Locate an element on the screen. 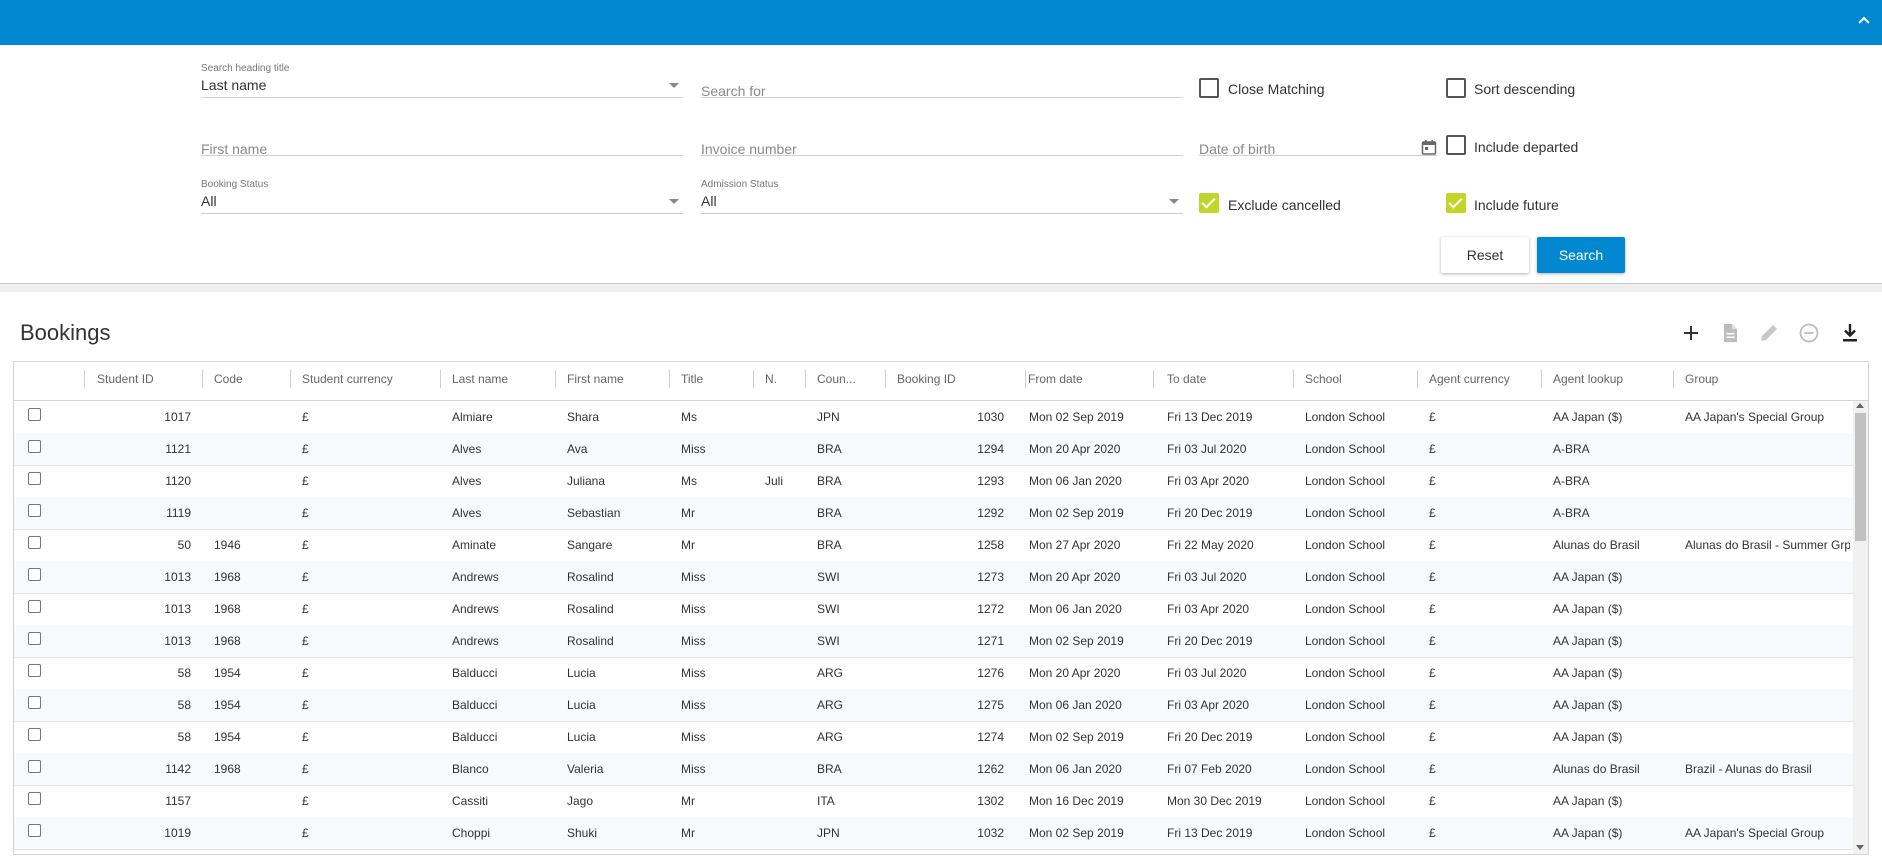  reset-button: Reset is located at coordinates (1485, 255).